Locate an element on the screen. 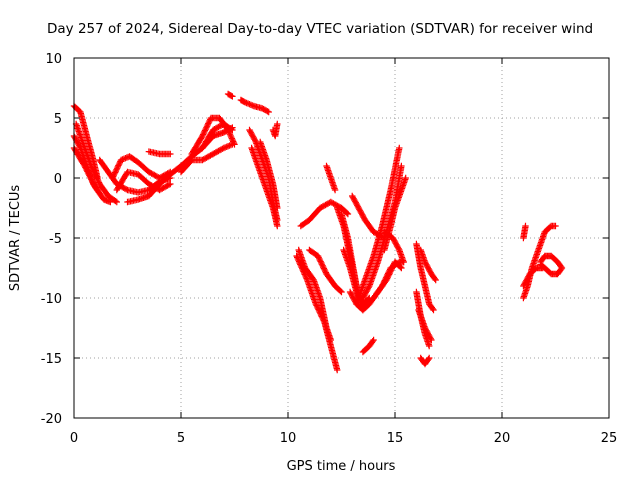 The width and height of the screenshot is (640, 480). y-tick-label: -5 is located at coordinates (55, 239).